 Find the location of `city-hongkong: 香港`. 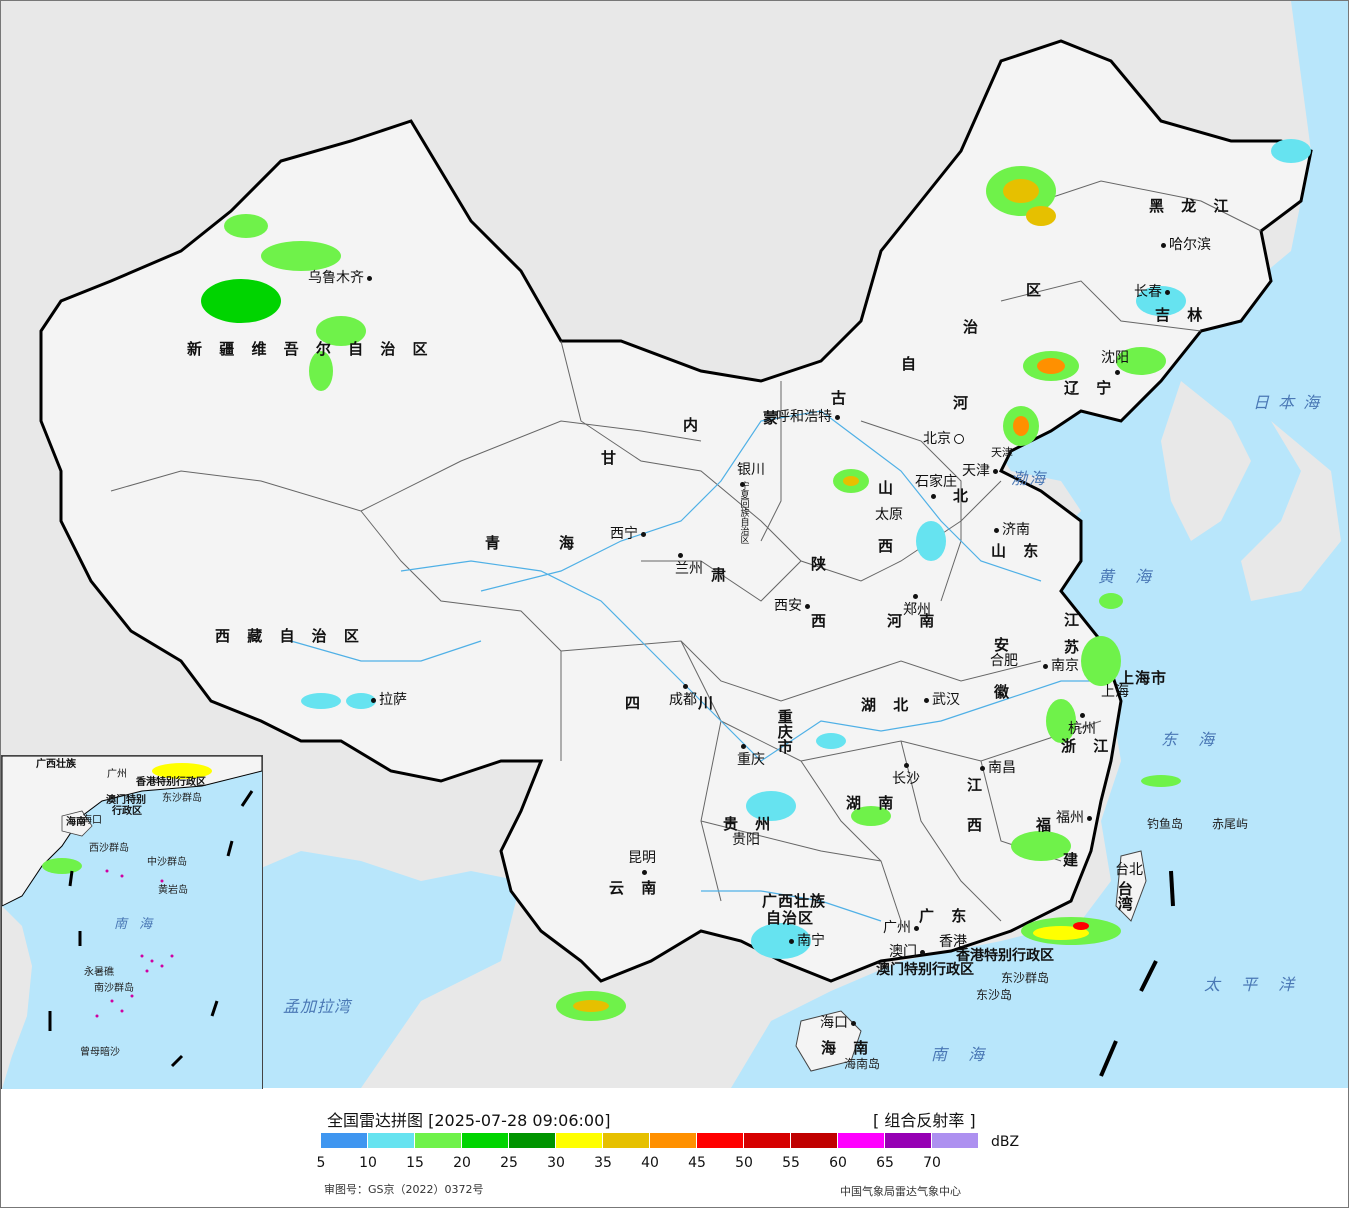

city-hongkong: 香港 is located at coordinates (953, 942).